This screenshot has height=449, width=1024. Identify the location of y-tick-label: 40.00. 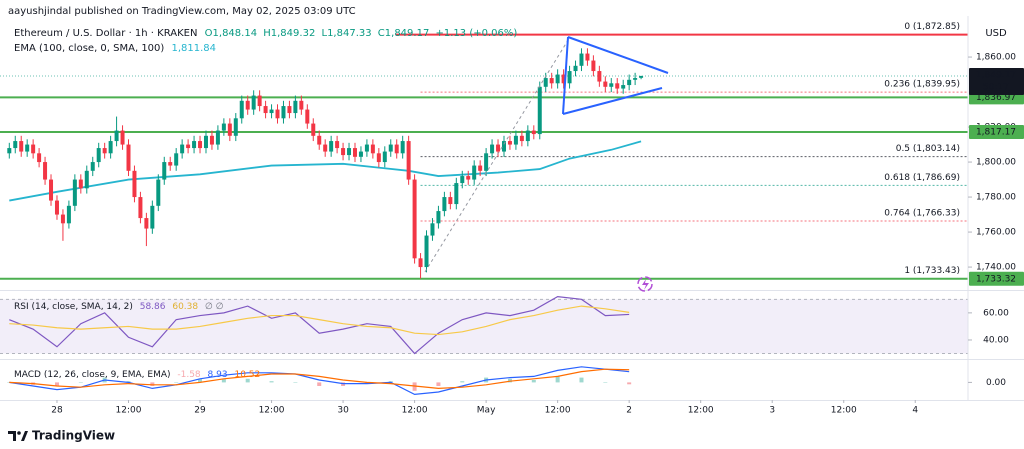
(996, 340).